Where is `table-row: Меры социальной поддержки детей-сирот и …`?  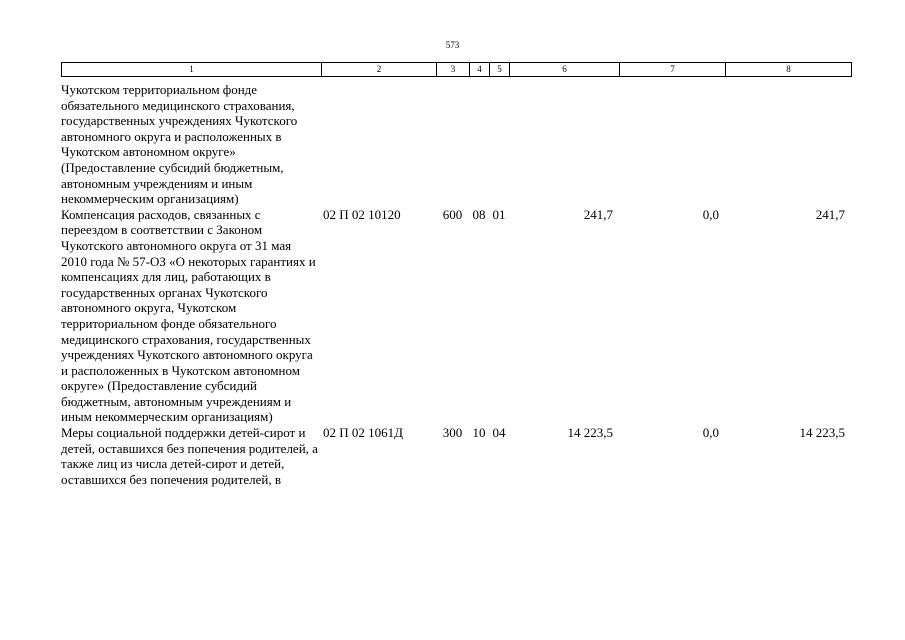 table-row: Меры социальной поддержки детей-сирот и … is located at coordinates (456, 456).